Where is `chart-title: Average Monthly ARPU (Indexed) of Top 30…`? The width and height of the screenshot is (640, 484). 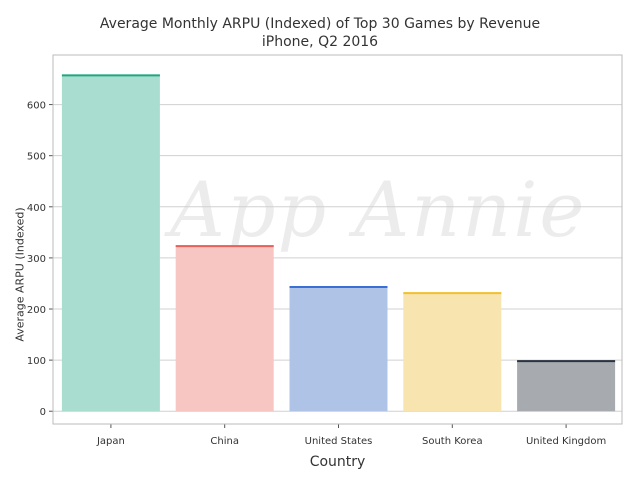
chart-title: Average Monthly ARPU (Indexed) of Top 30… is located at coordinates (320, 24).